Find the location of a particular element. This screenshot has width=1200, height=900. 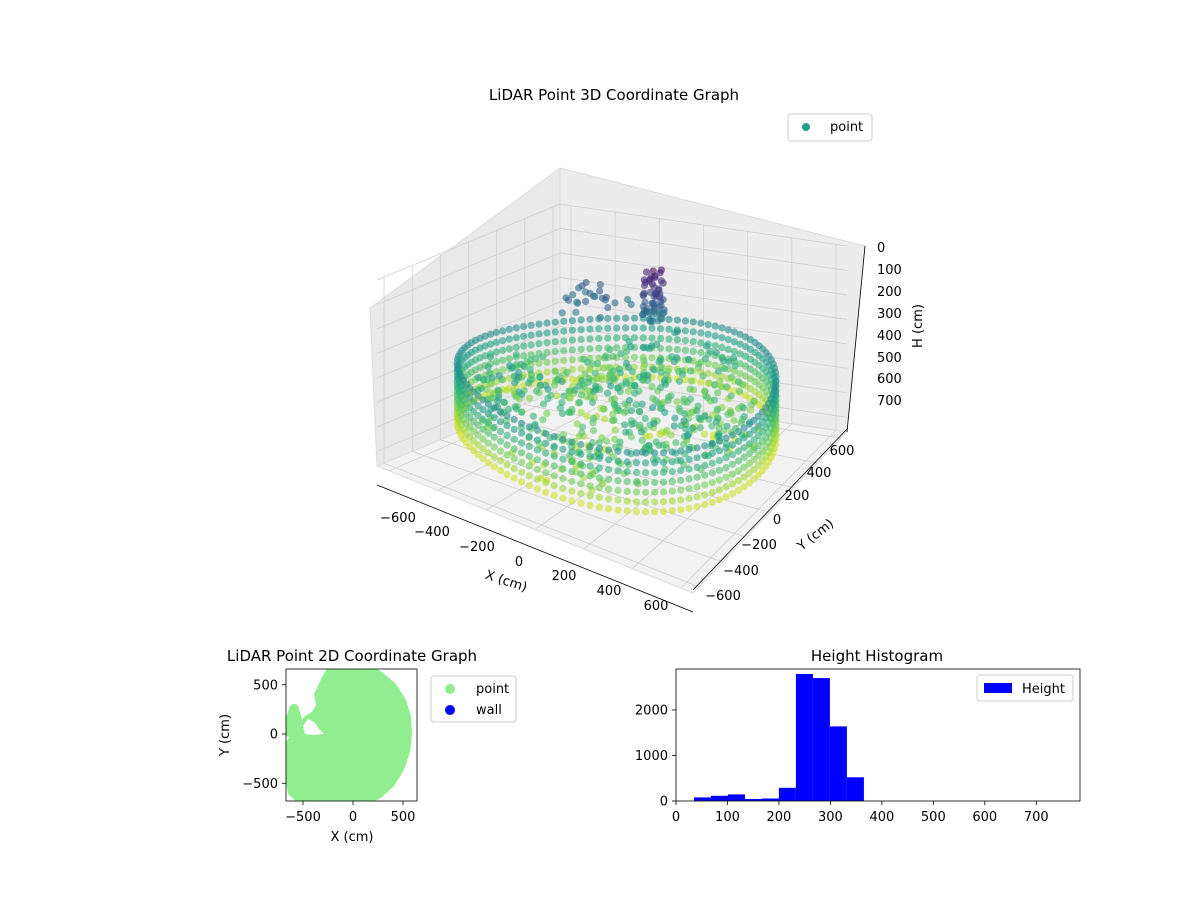

y-tick-label-3d: −400 is located at coordinates (741, 571).